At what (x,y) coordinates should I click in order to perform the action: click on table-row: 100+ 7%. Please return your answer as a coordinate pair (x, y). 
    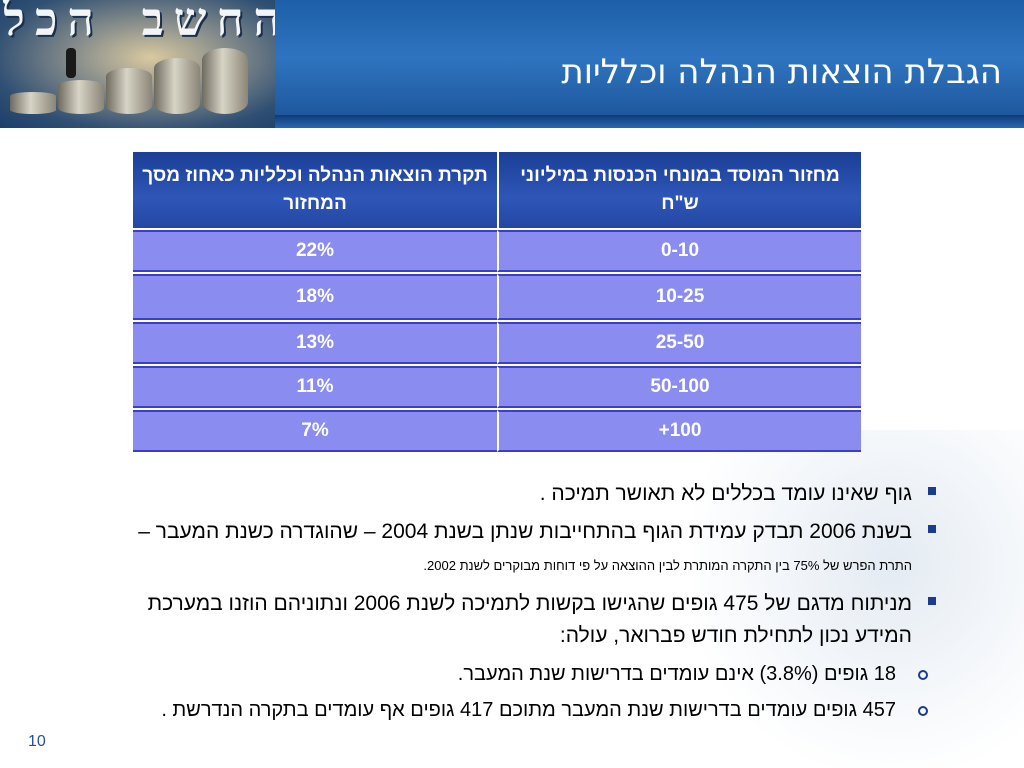
    Looking at the image, I should click on (497, 431).